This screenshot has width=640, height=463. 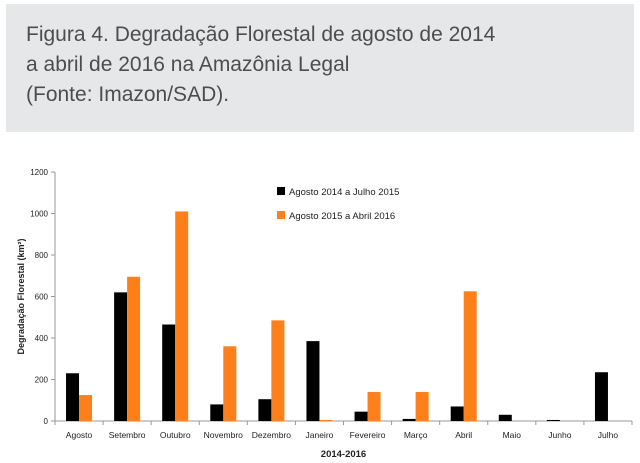 What do you see at coordinates (368, 435) in the screenshot?
I see `x-tick-label: Fevereiro` at bounding box center [368, 435].